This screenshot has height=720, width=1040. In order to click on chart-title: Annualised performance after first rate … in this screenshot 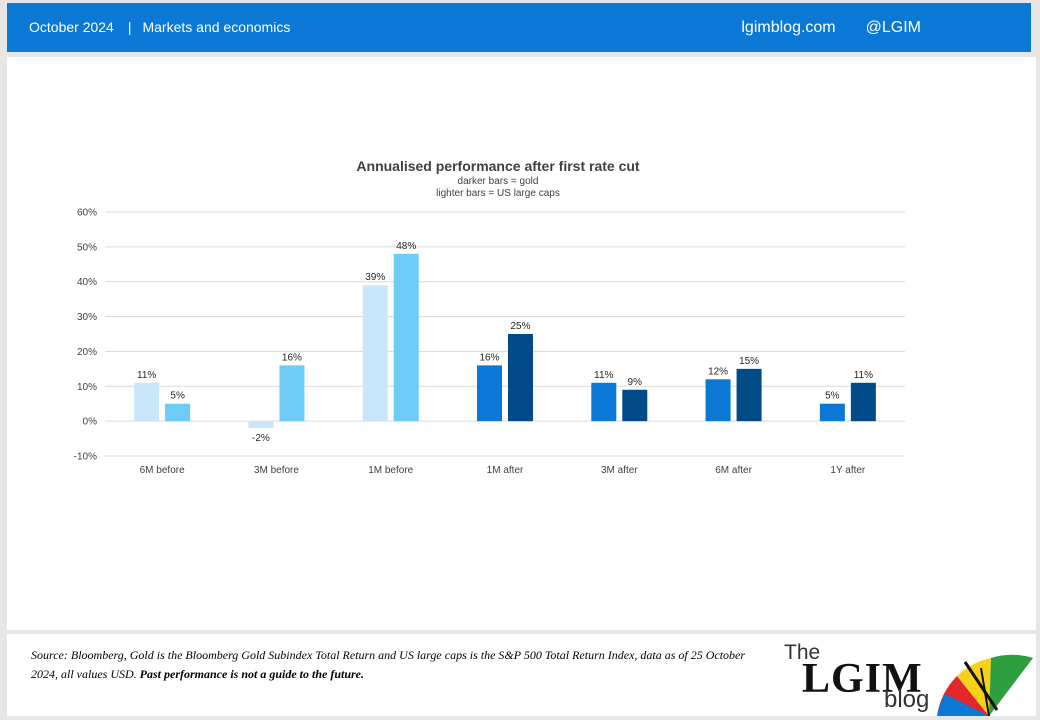, I will do `click(498, 166)`.